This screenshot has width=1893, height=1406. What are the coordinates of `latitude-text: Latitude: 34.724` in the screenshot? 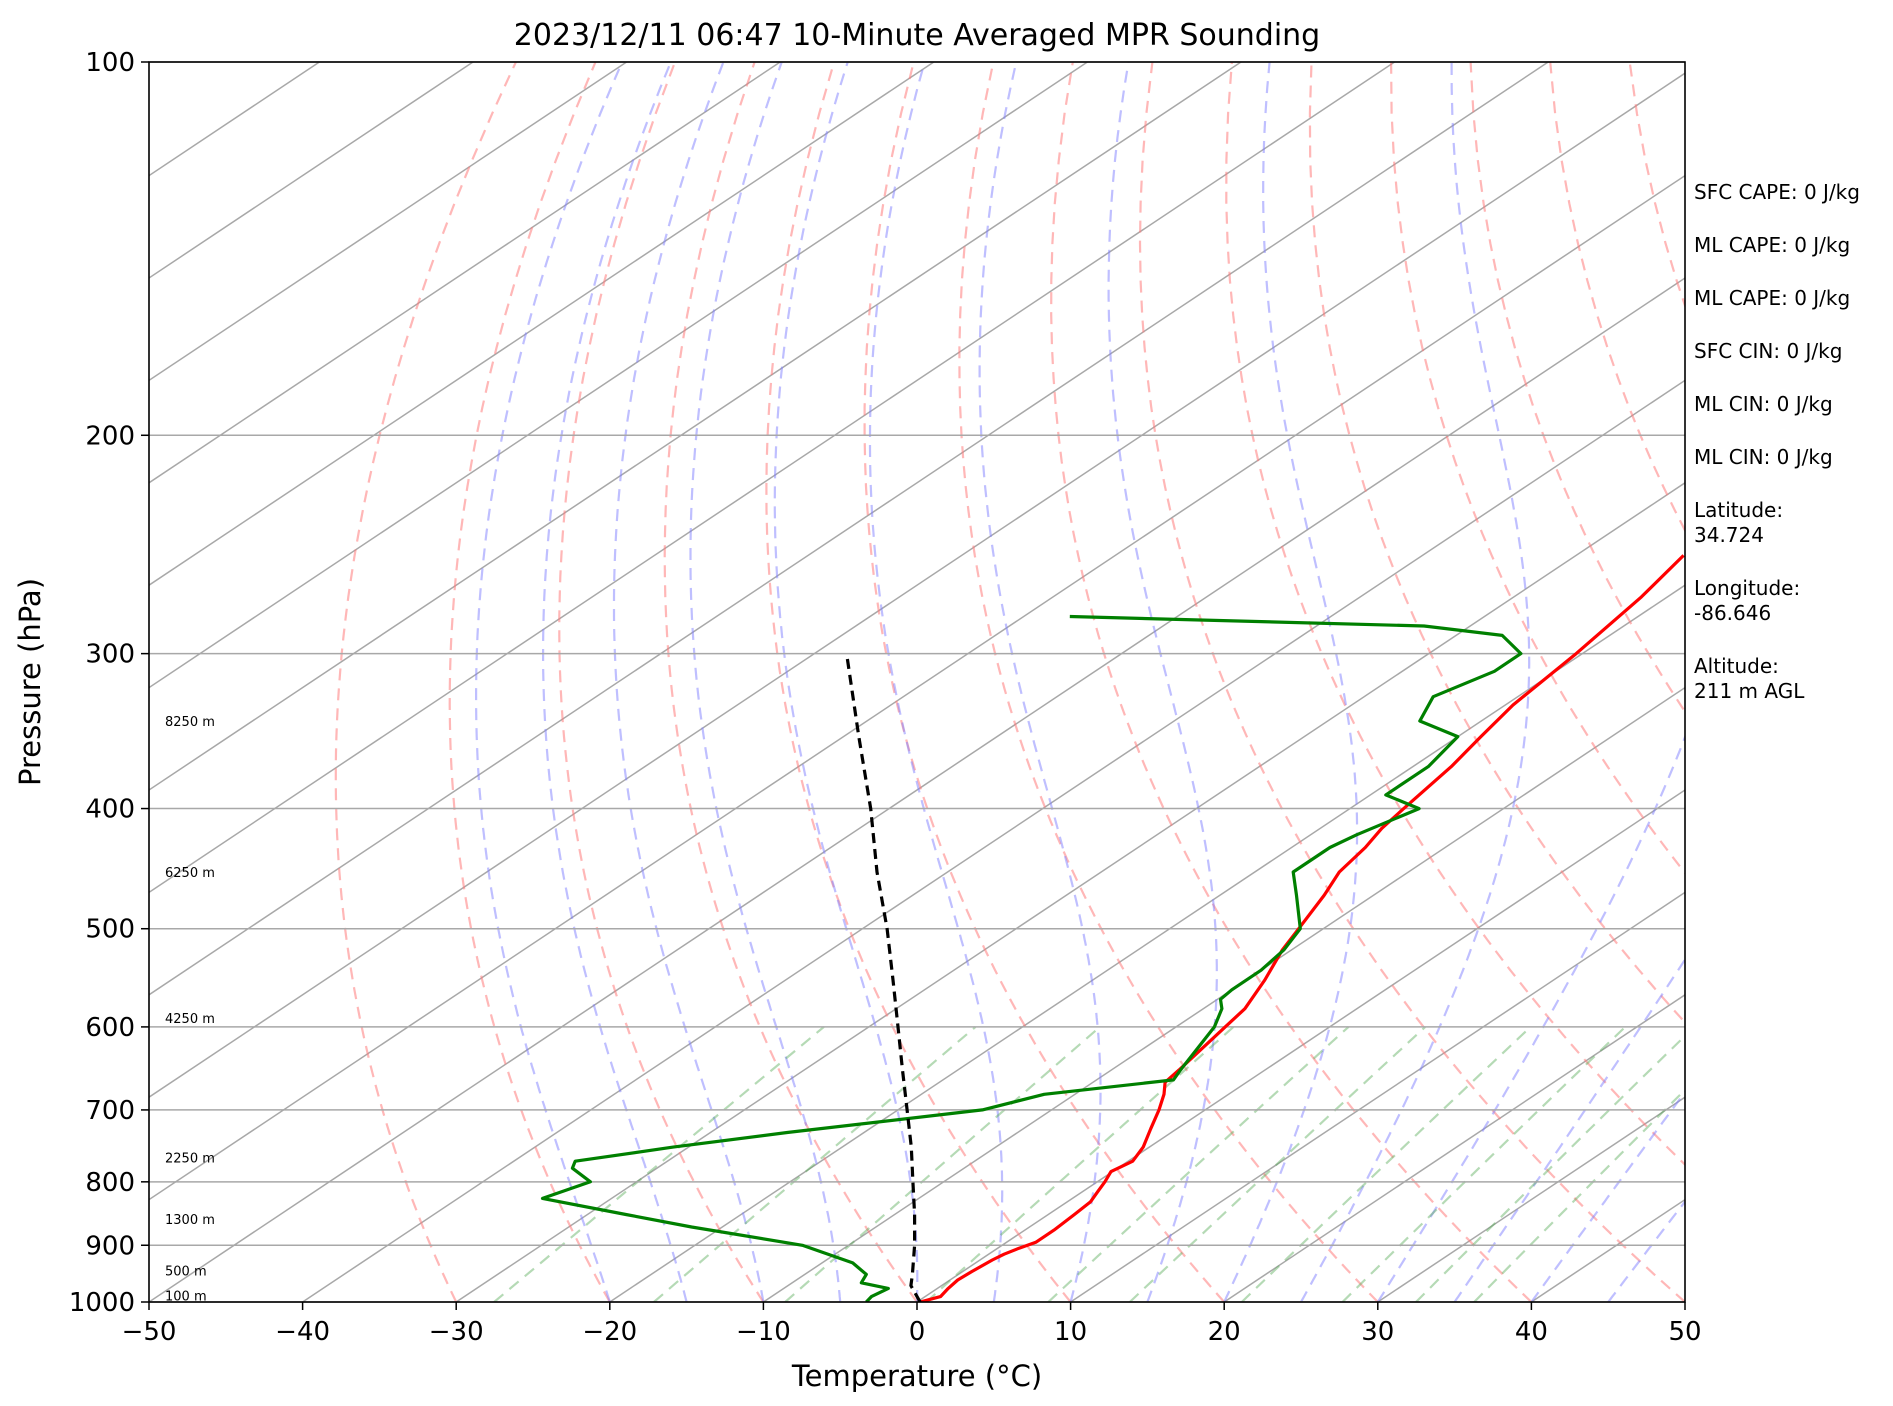 It's located at (1739, 522).